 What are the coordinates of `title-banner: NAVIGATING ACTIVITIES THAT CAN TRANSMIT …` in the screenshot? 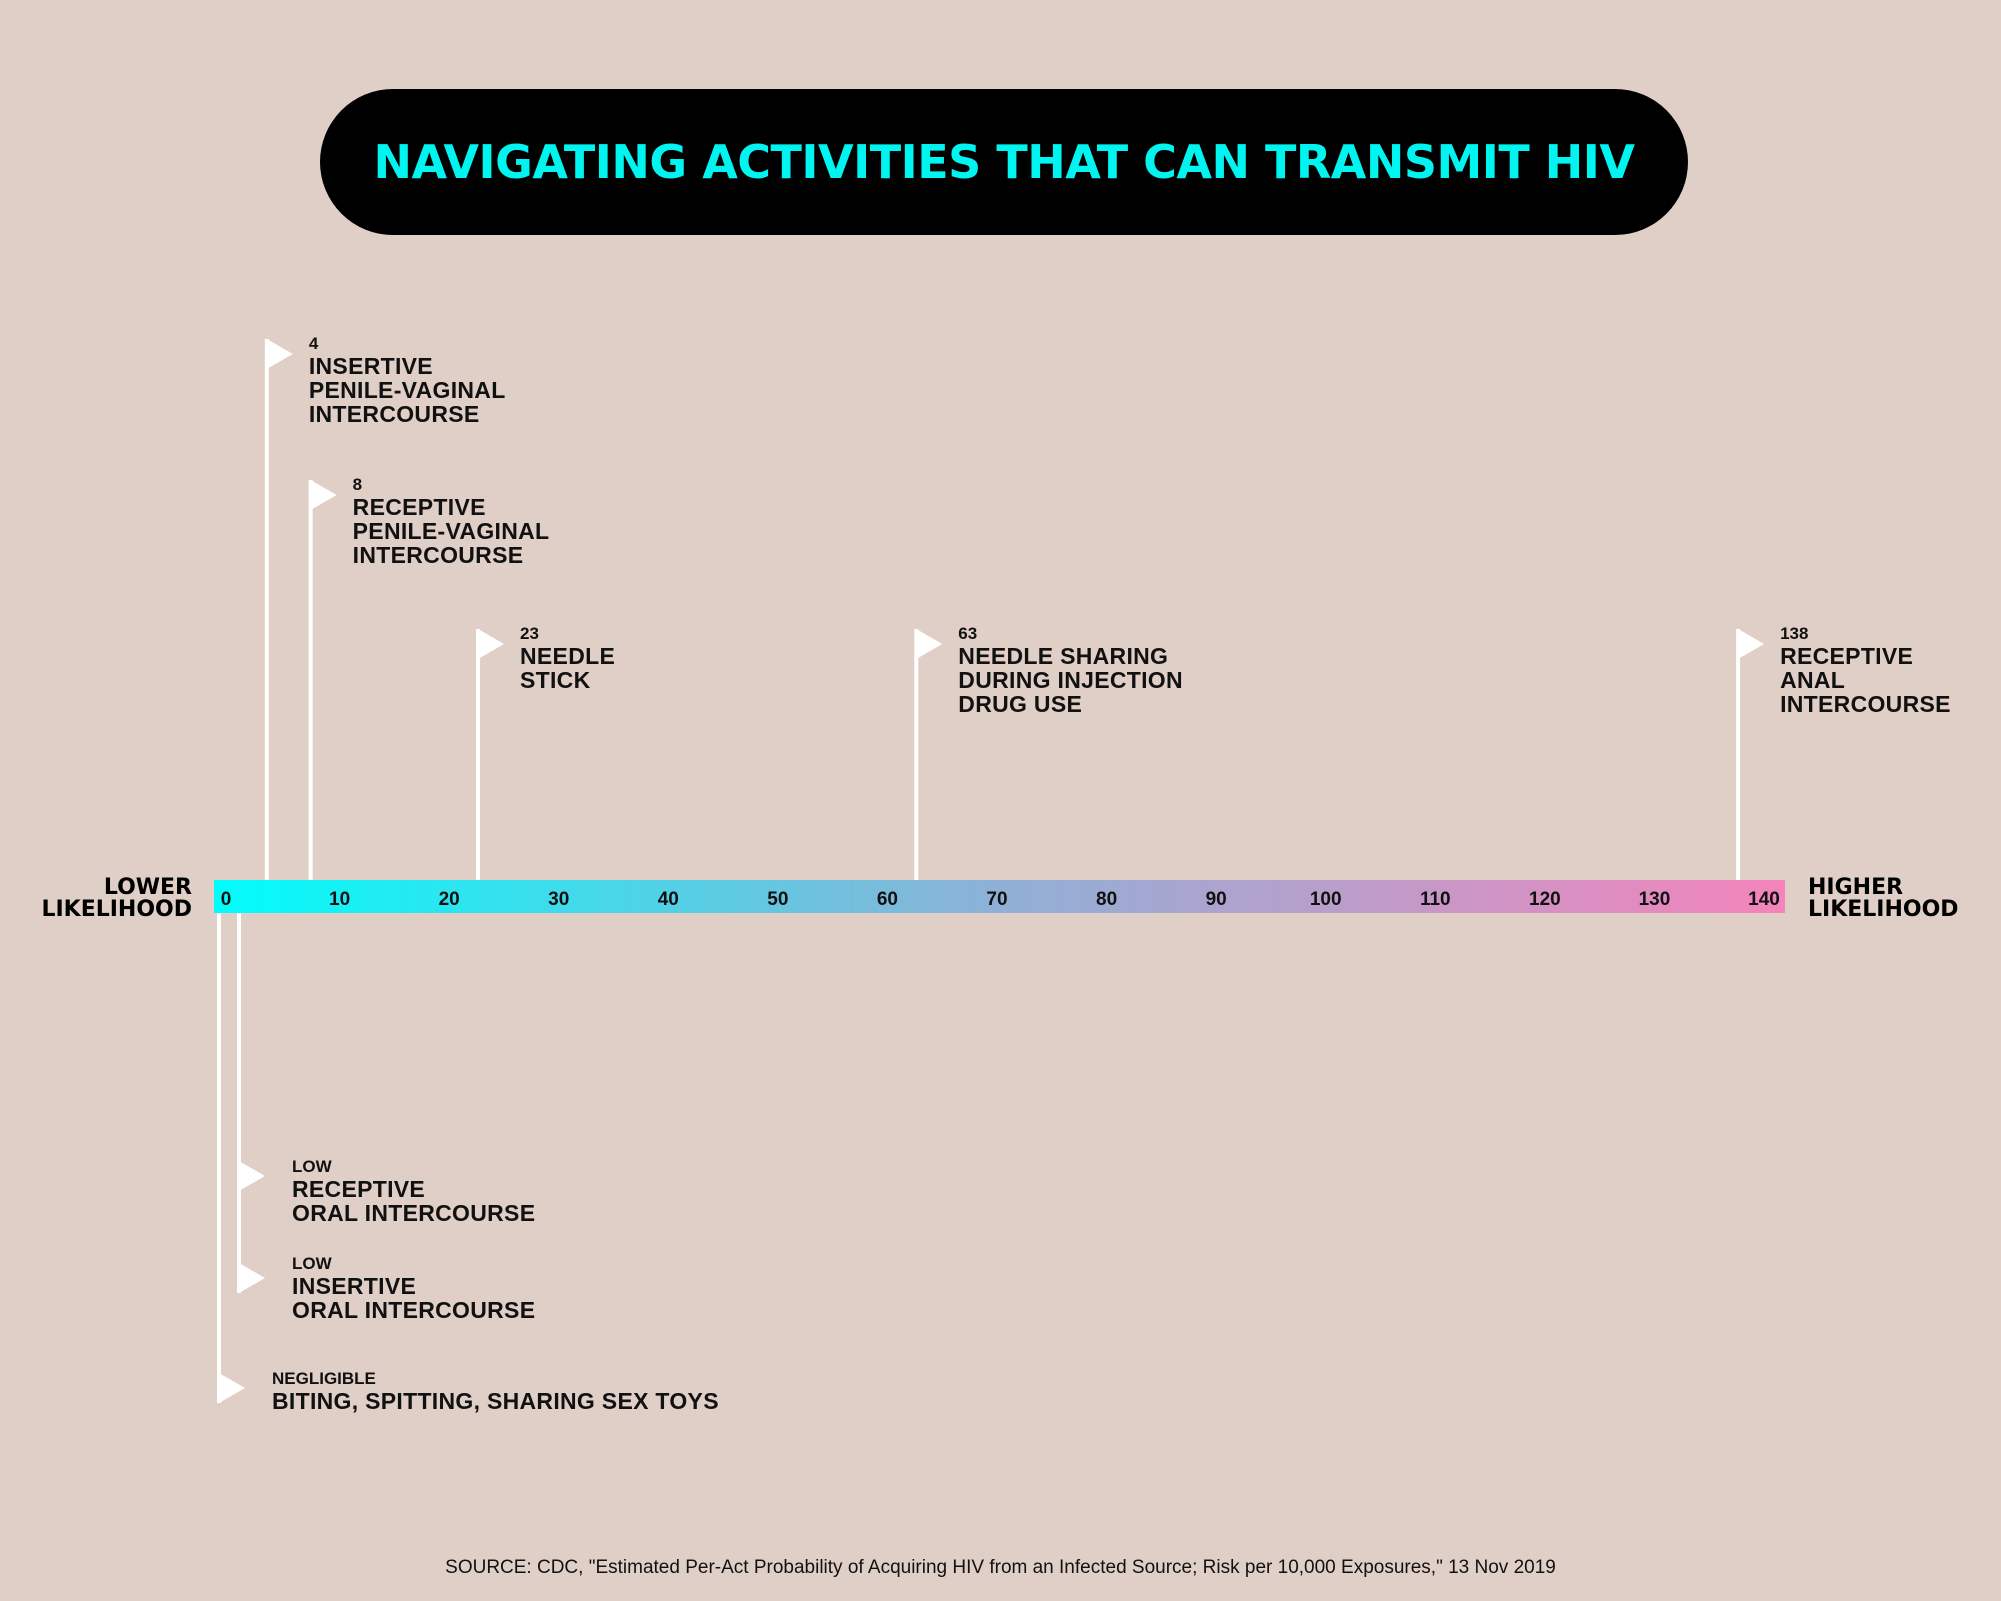 It's located at (1004, 162).